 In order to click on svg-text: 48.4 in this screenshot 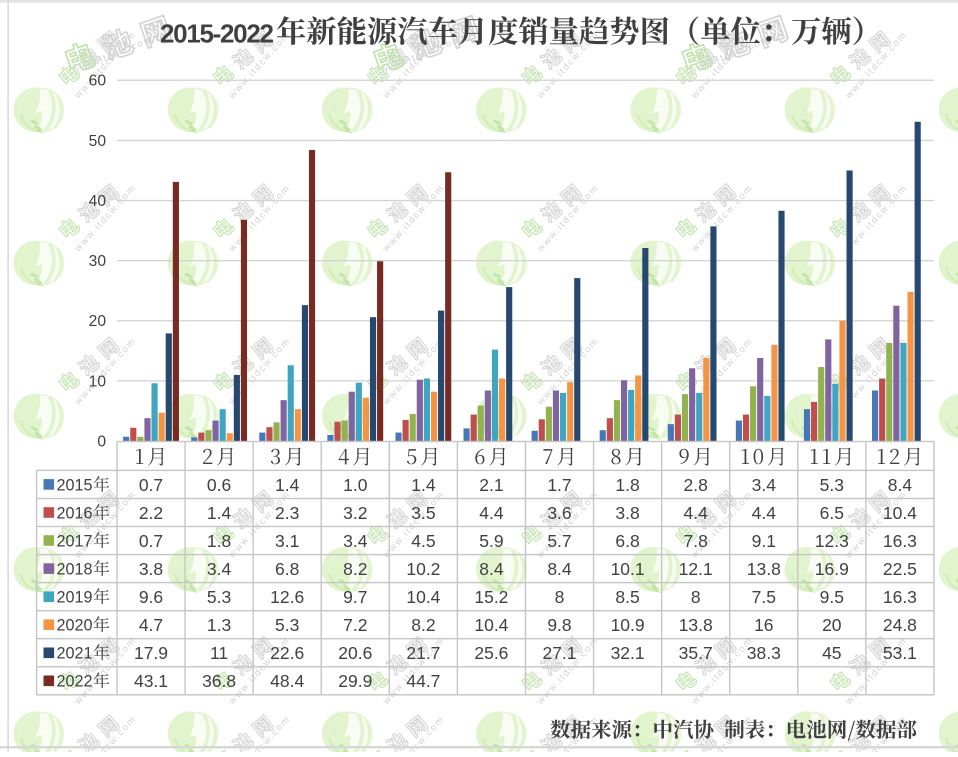, I will do `click(287, 681)`.